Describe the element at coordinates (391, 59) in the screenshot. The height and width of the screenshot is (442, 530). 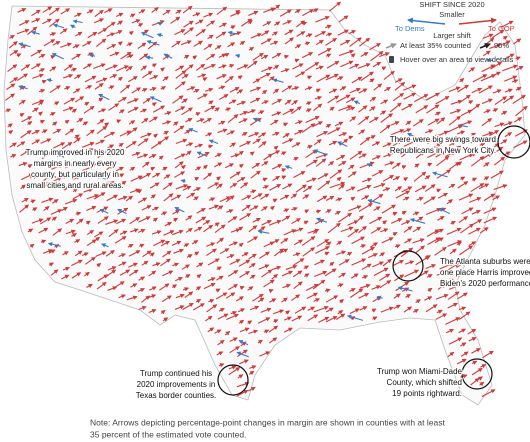
I see `hover-icon` at that location.